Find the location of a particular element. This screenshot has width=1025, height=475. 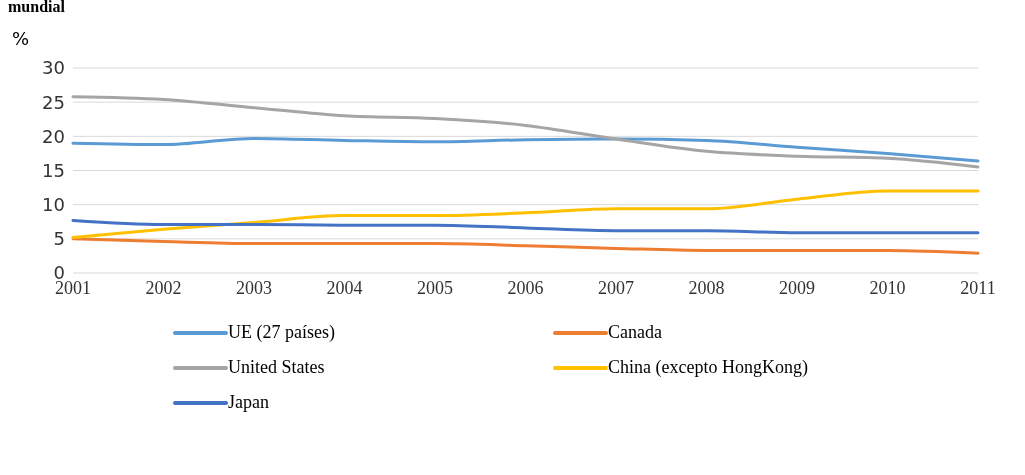

legend-label: UE (27 países) is located at coordinates (281, 332).